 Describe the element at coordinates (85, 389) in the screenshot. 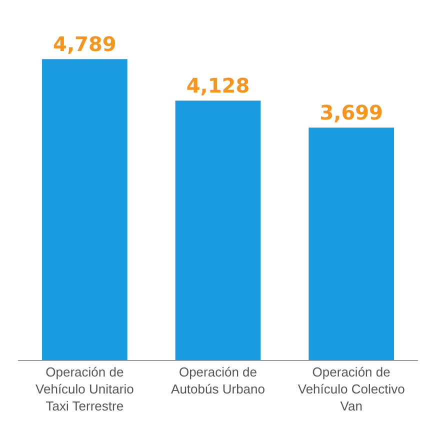

I see `x-tick-label: Operación de Vehículo Unitario Taxi Terrestre` at that location.